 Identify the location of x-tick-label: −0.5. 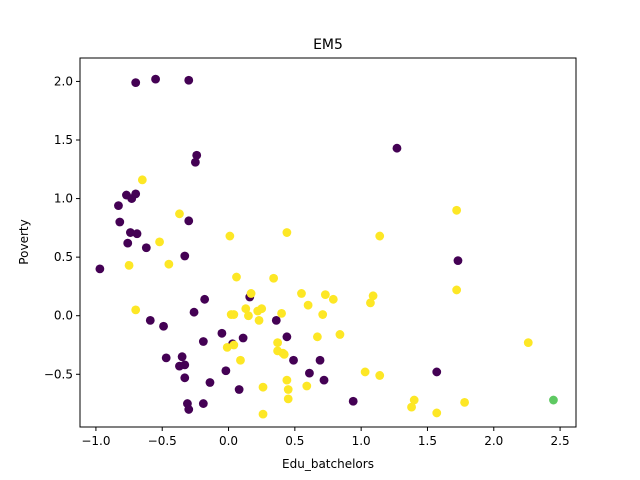
(162, 441).